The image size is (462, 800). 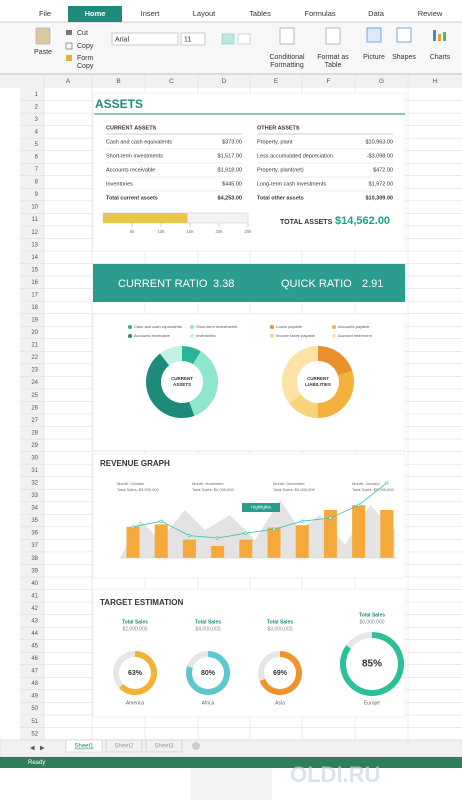 I want to click on format-table-label: Table, so click(x=333, y=65).